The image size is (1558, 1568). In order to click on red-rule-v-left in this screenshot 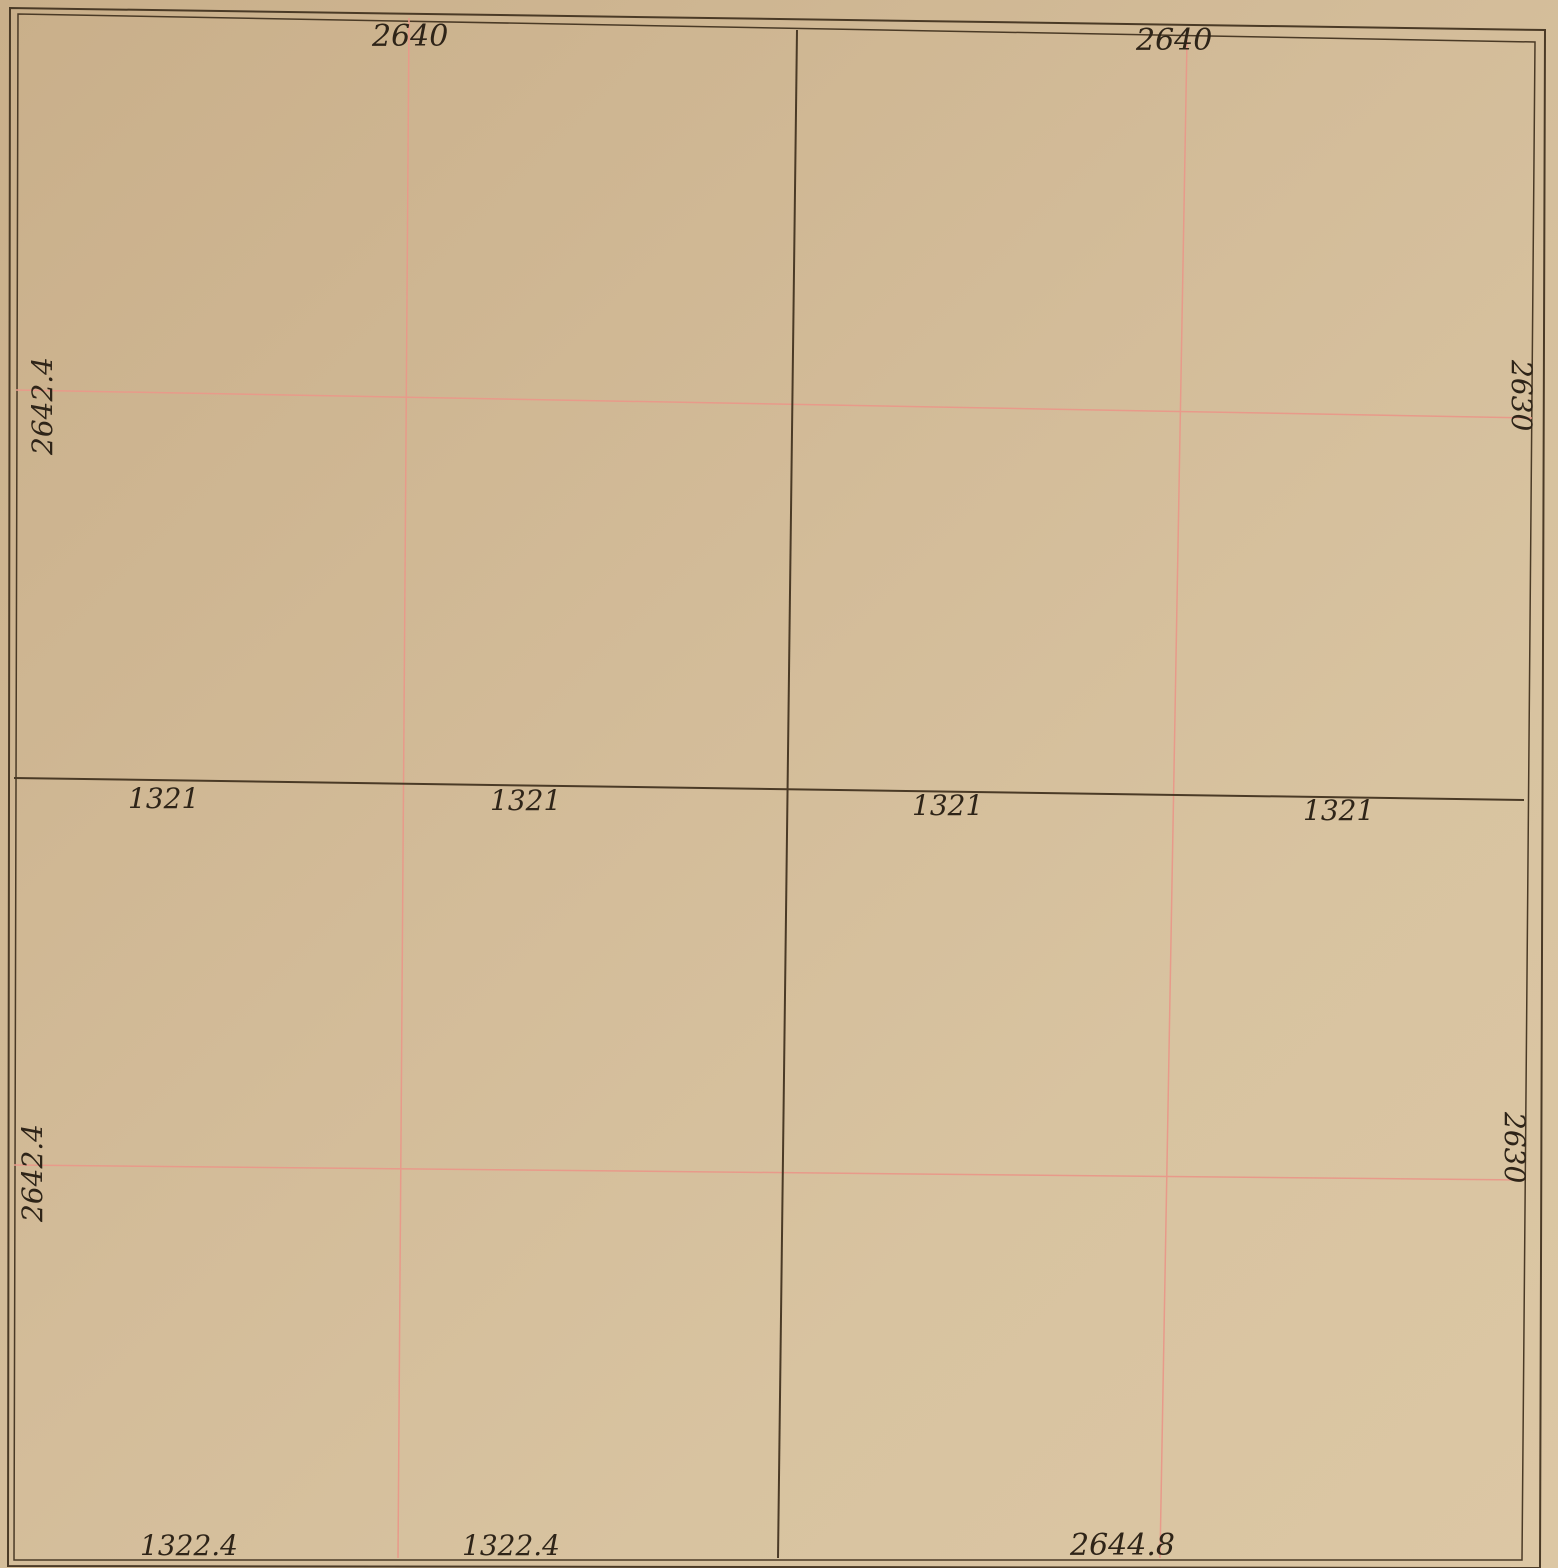, I will do `click(403, 788)`.